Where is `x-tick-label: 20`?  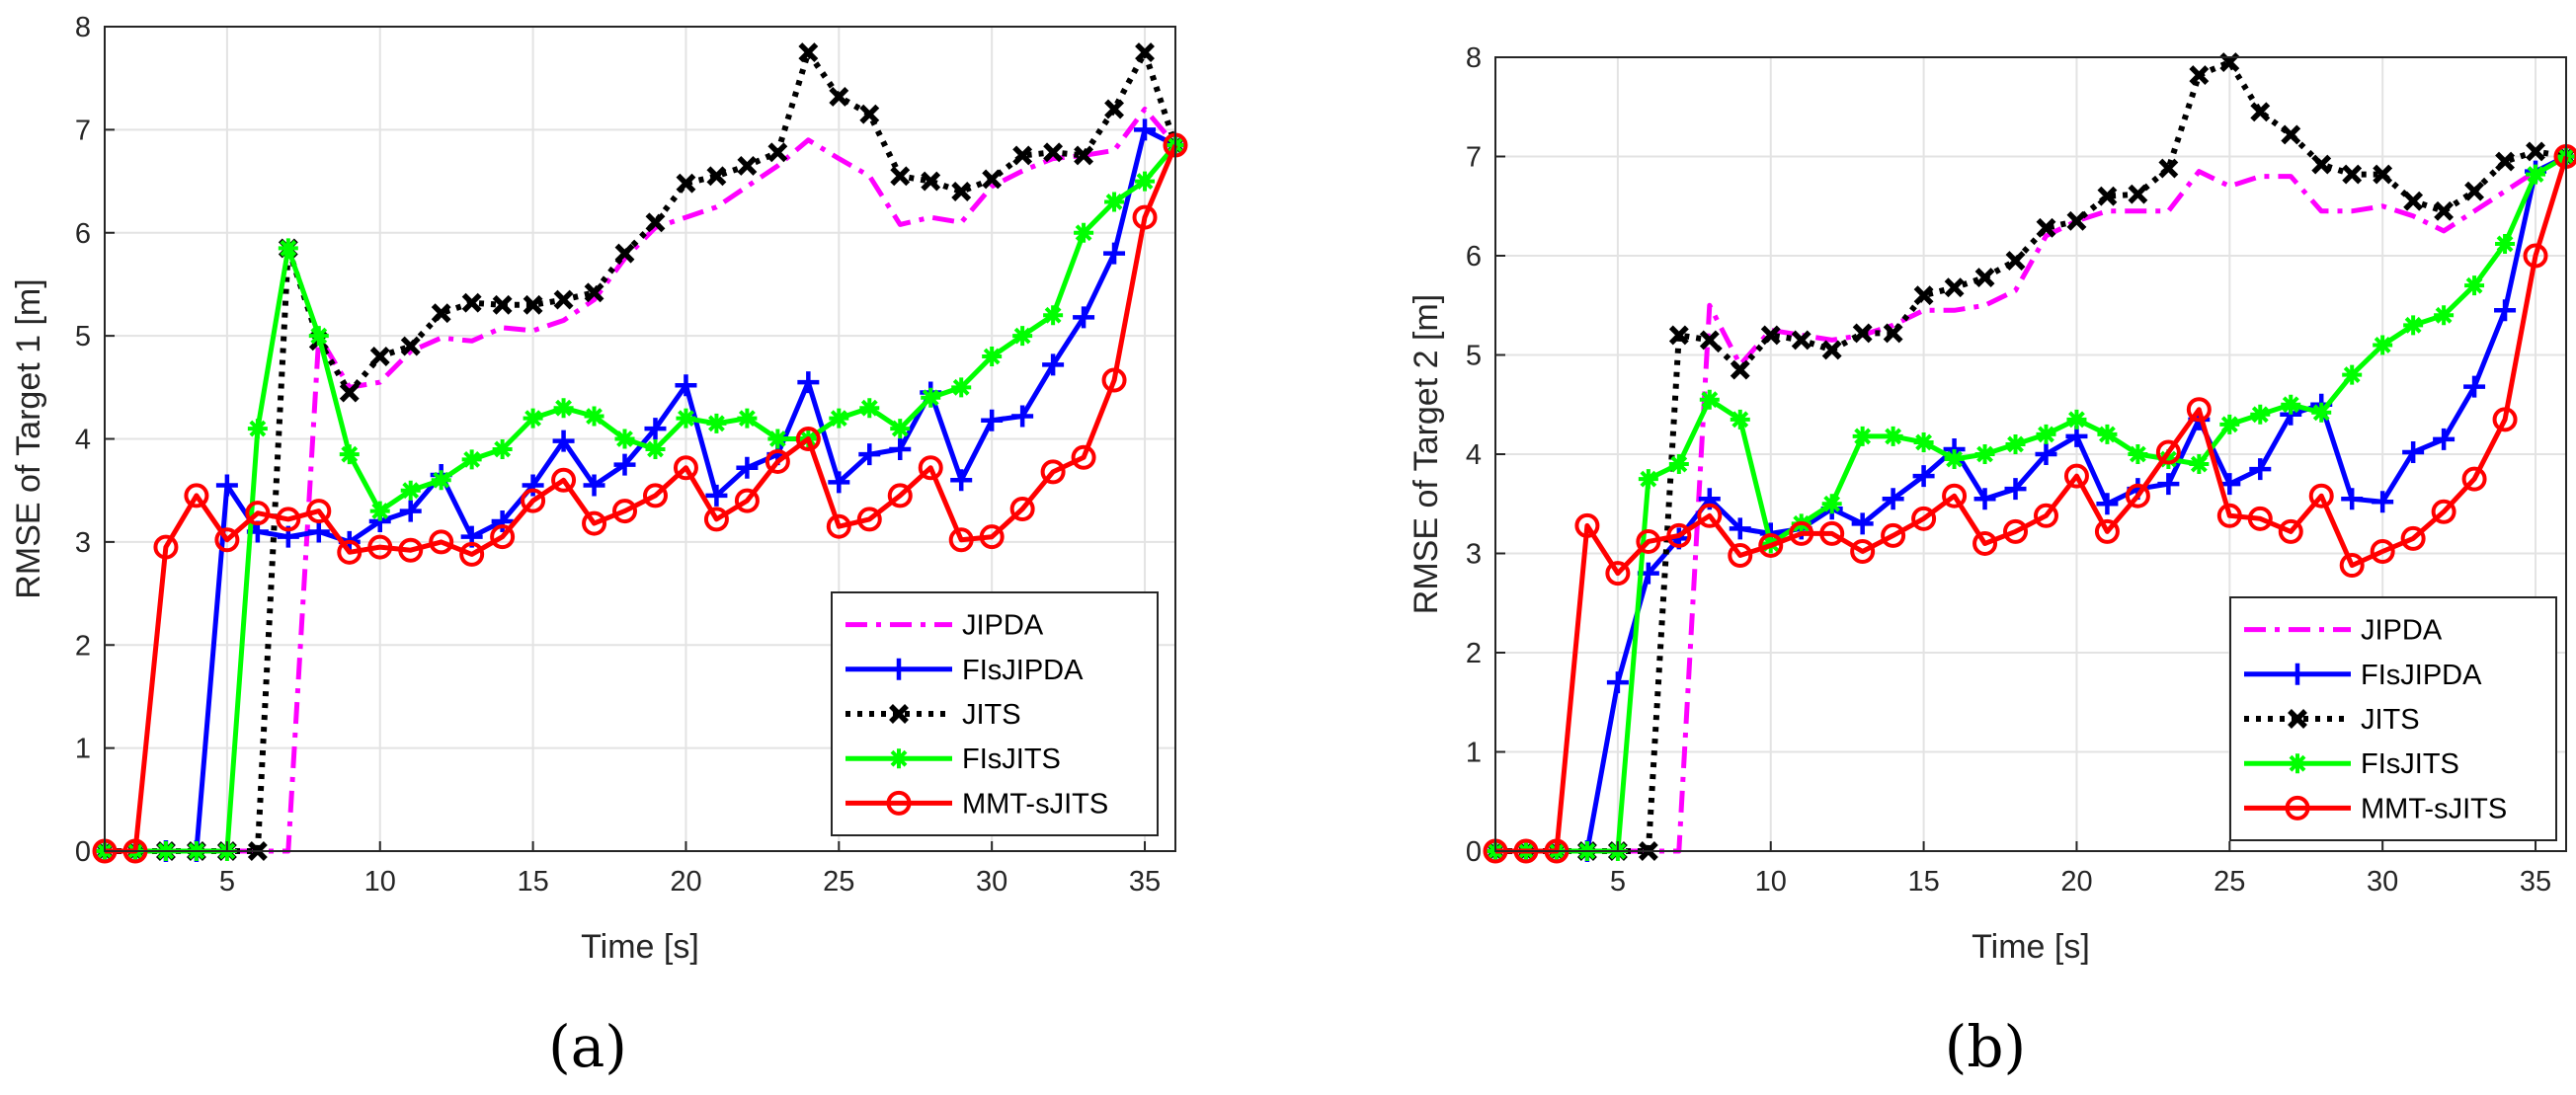
x-tick-label: 20 is located at coordinates (685, 882).